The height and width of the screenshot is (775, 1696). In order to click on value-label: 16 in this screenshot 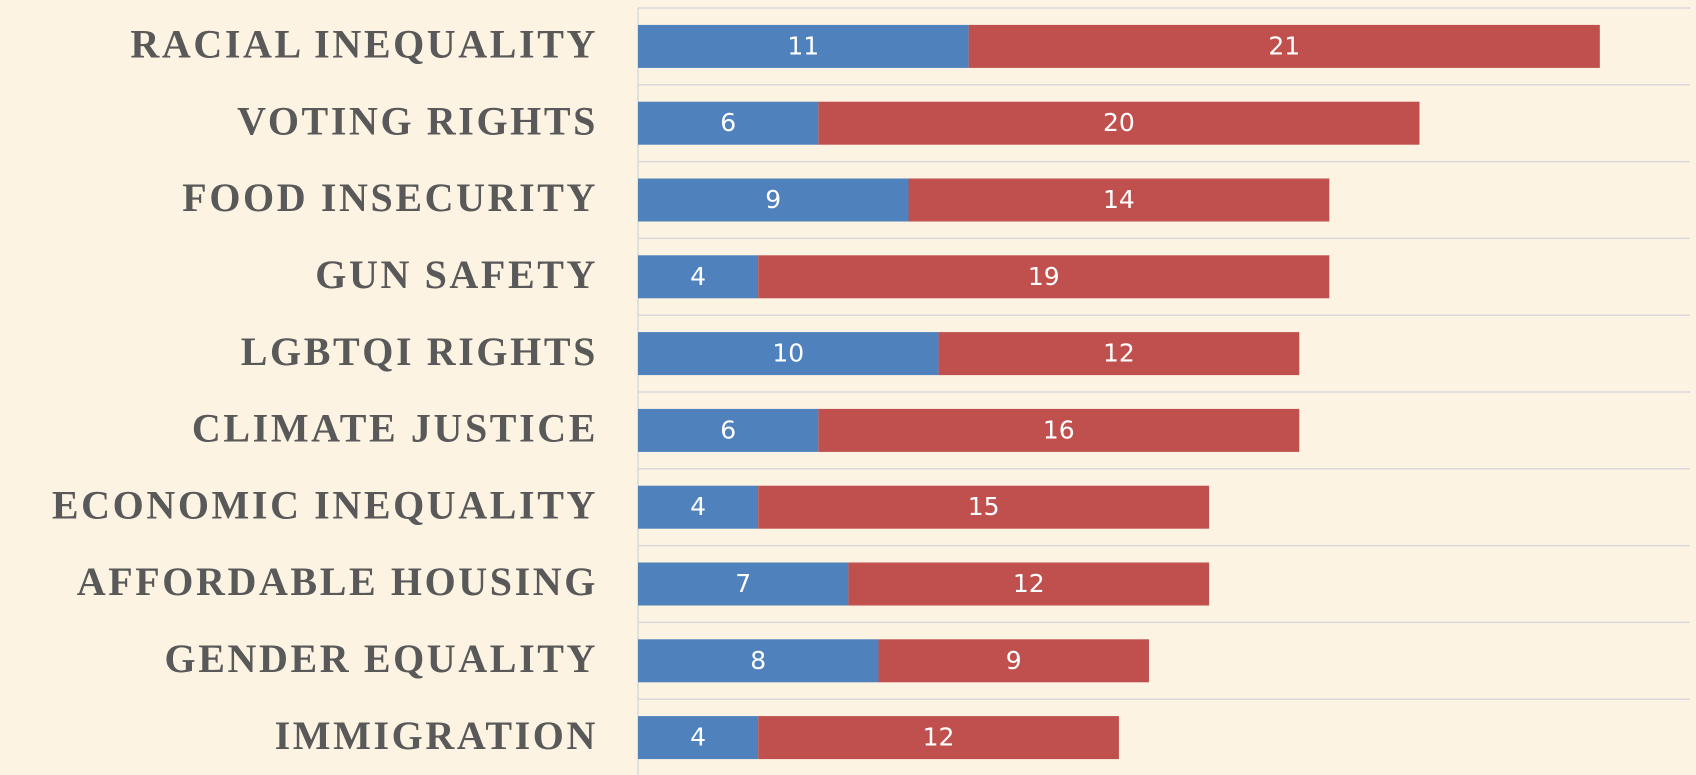, I will do `click(1059, 429)`.